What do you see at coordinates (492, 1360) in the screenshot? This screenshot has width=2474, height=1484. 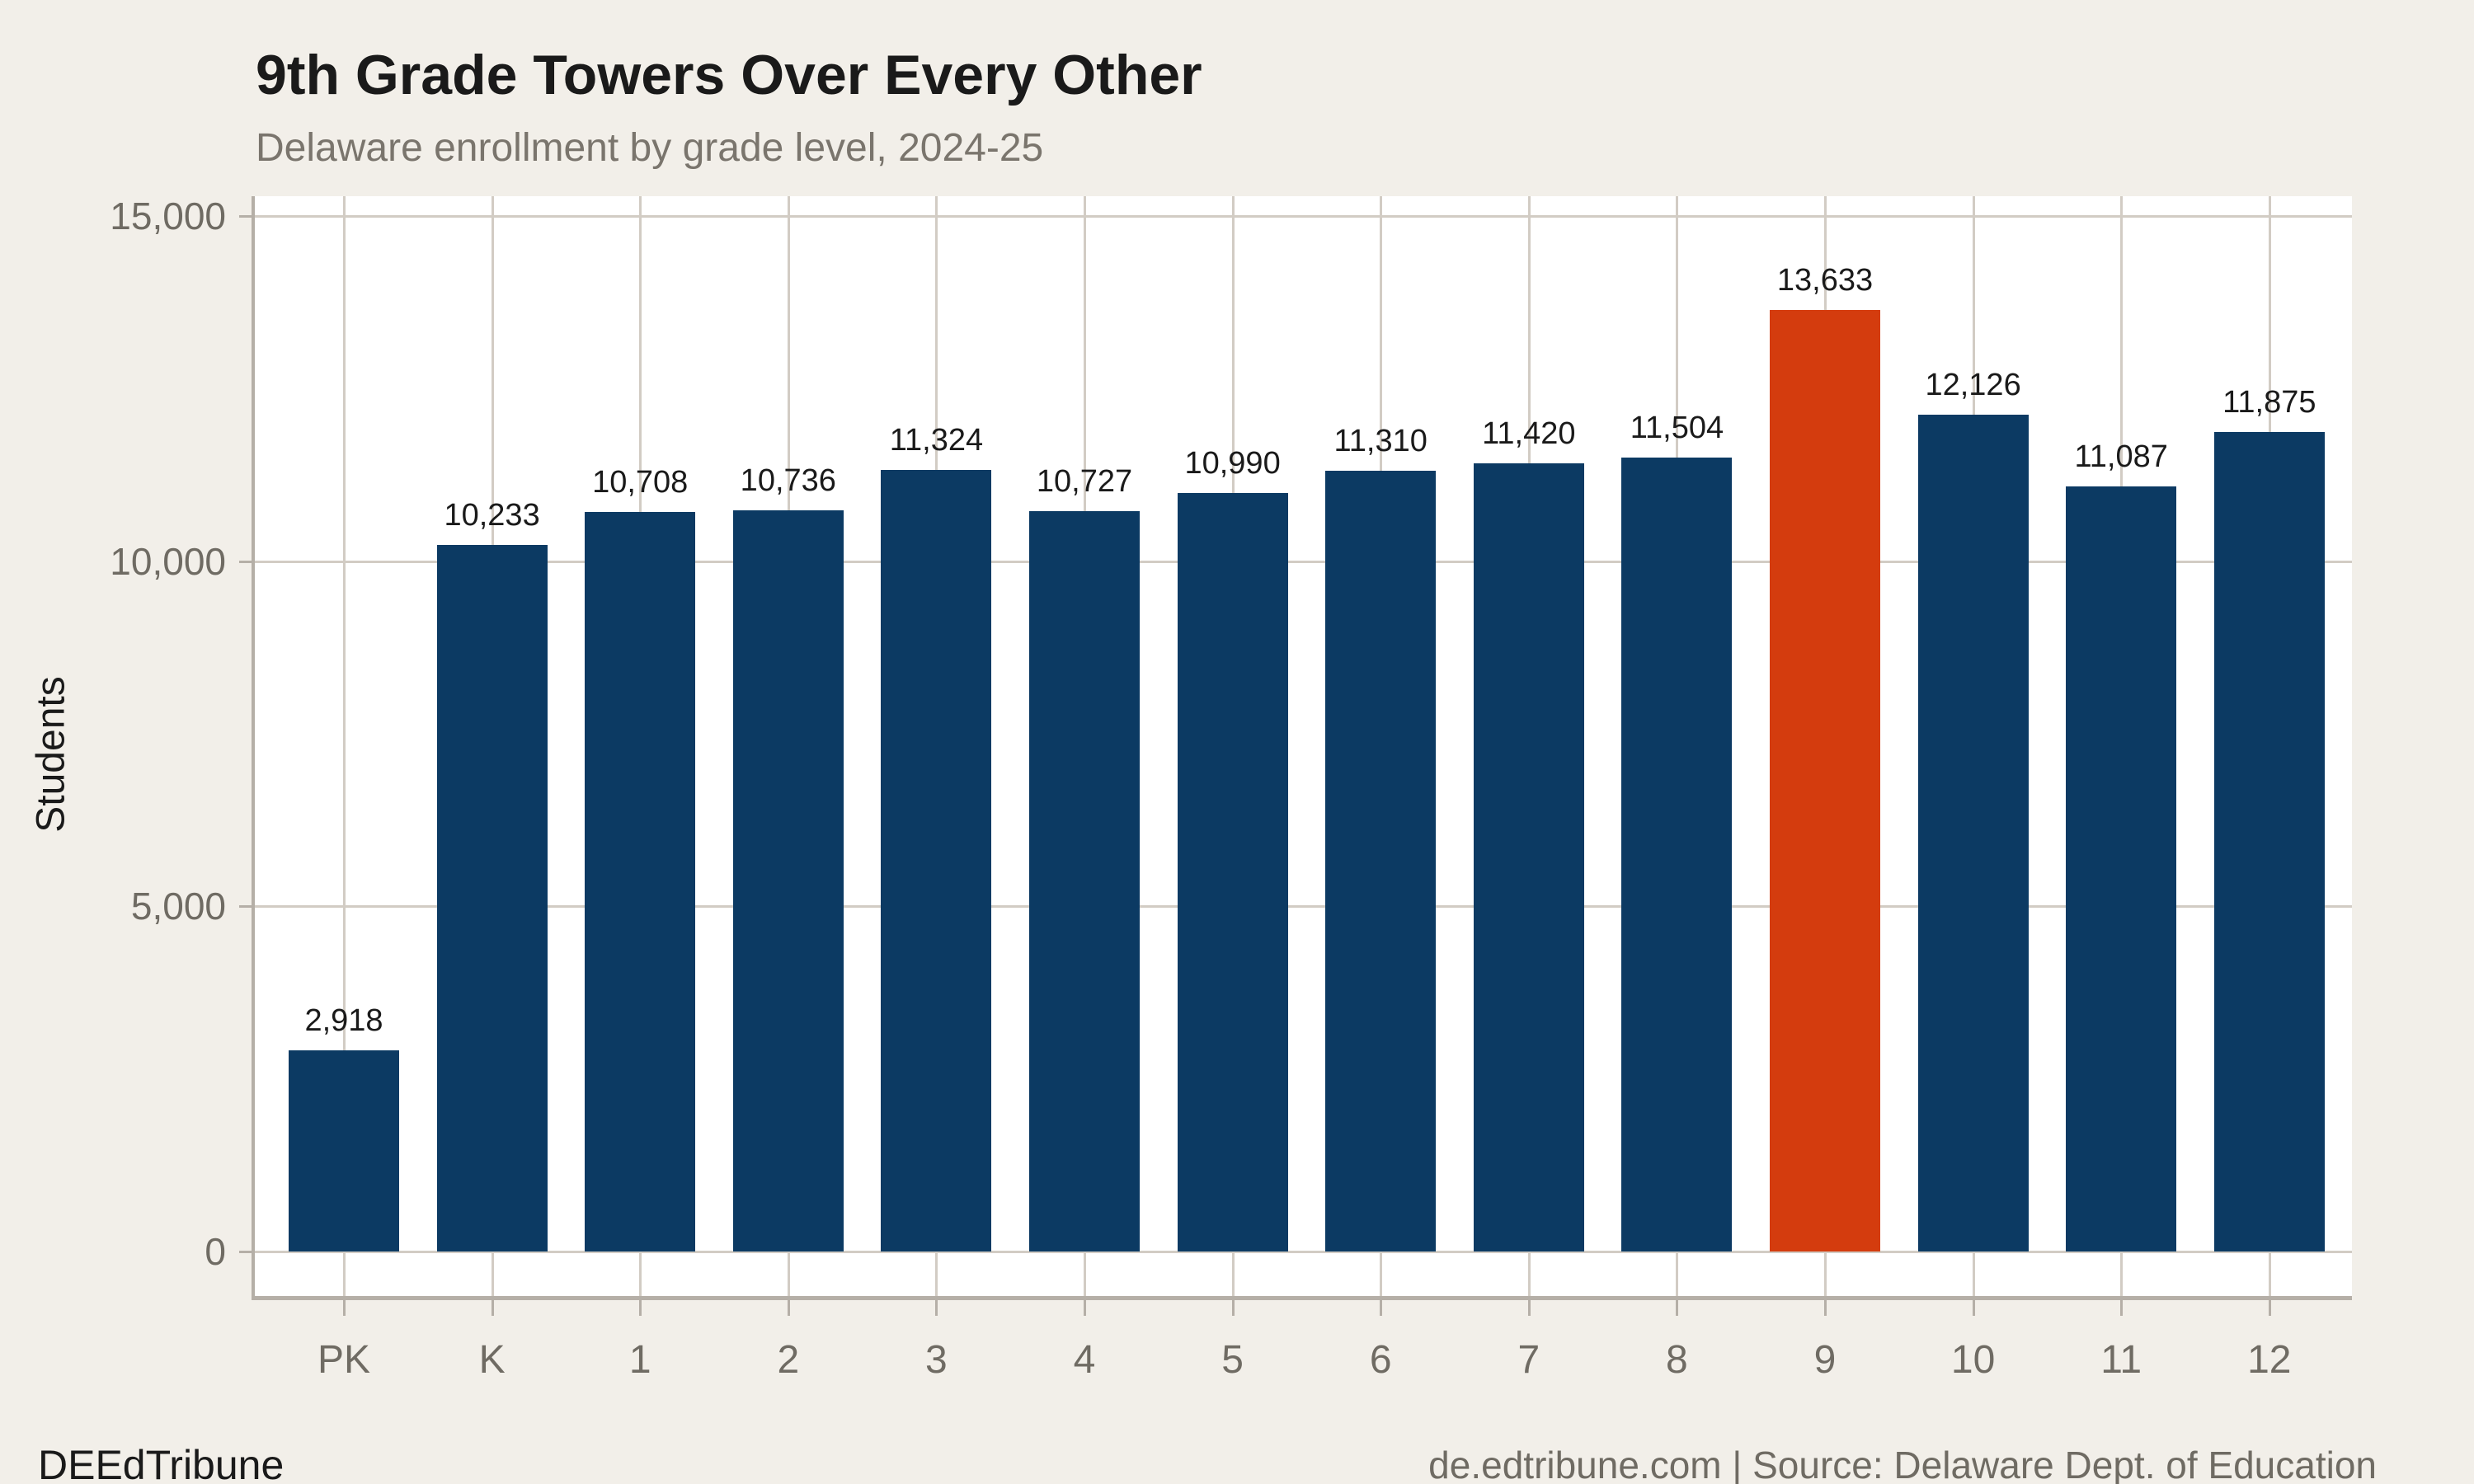 I see `x-tick-label: K` at bounding box center [492, 1360].